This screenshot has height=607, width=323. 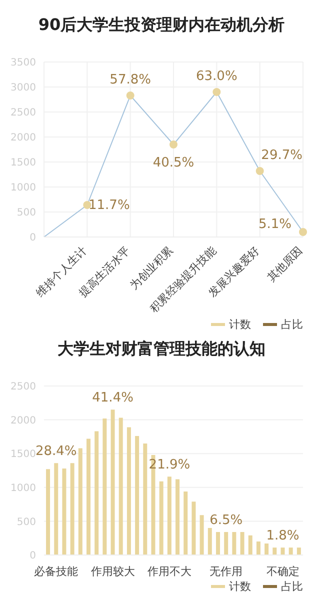 I want to click on x-tick-label: 必备技能, so click(x=56, y=571).